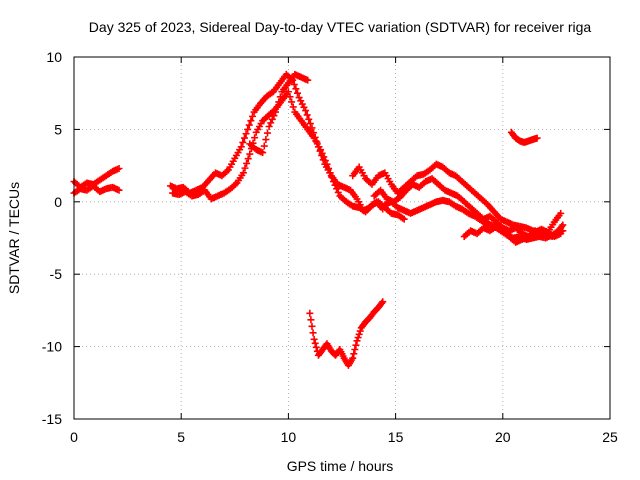  Describe the element at coordinates (58, 129) in the screenshot. I see `y-tick-label: 5` at that location.